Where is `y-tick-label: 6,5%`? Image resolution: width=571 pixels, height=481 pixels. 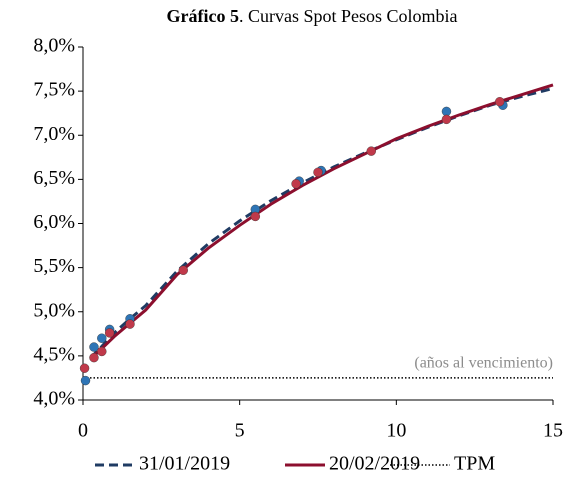
y-tick-label: 6,5% is located at coordinates (54, 178).